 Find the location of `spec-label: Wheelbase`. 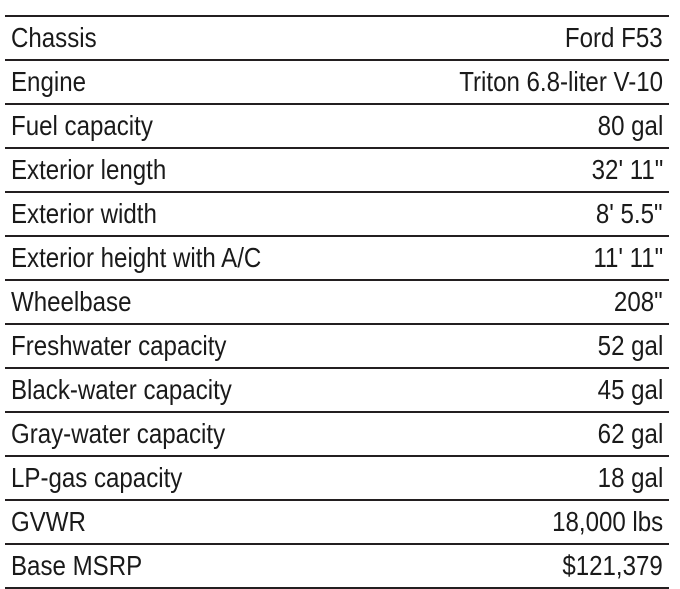

spec-label: Wheelbase is located at coordinates (187, 301).